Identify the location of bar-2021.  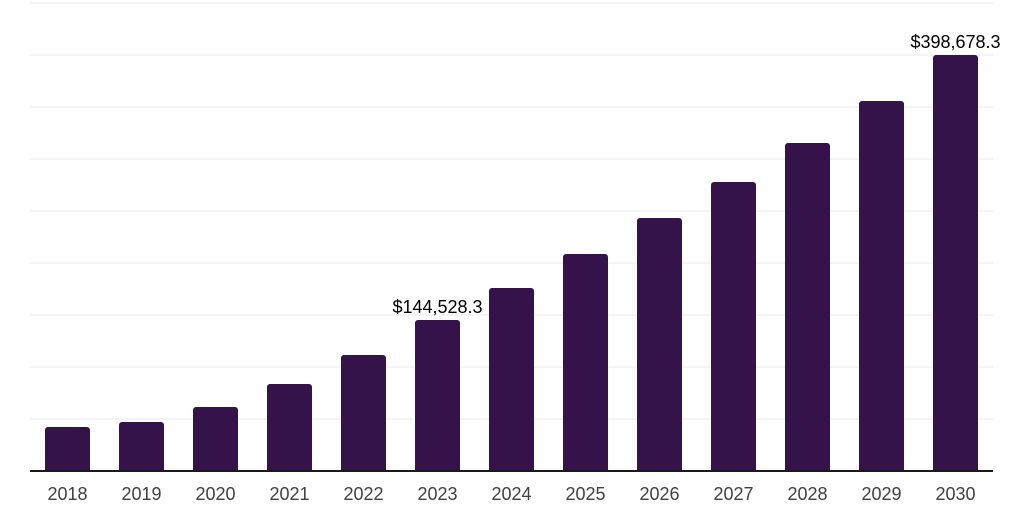
(289, 426).